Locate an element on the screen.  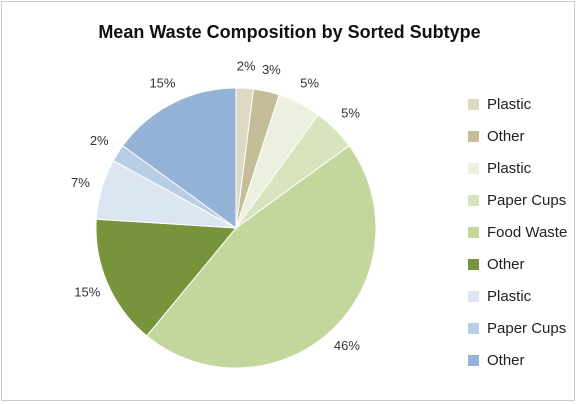
legend-label-2: Plastic is located at coordinates (509, 168).